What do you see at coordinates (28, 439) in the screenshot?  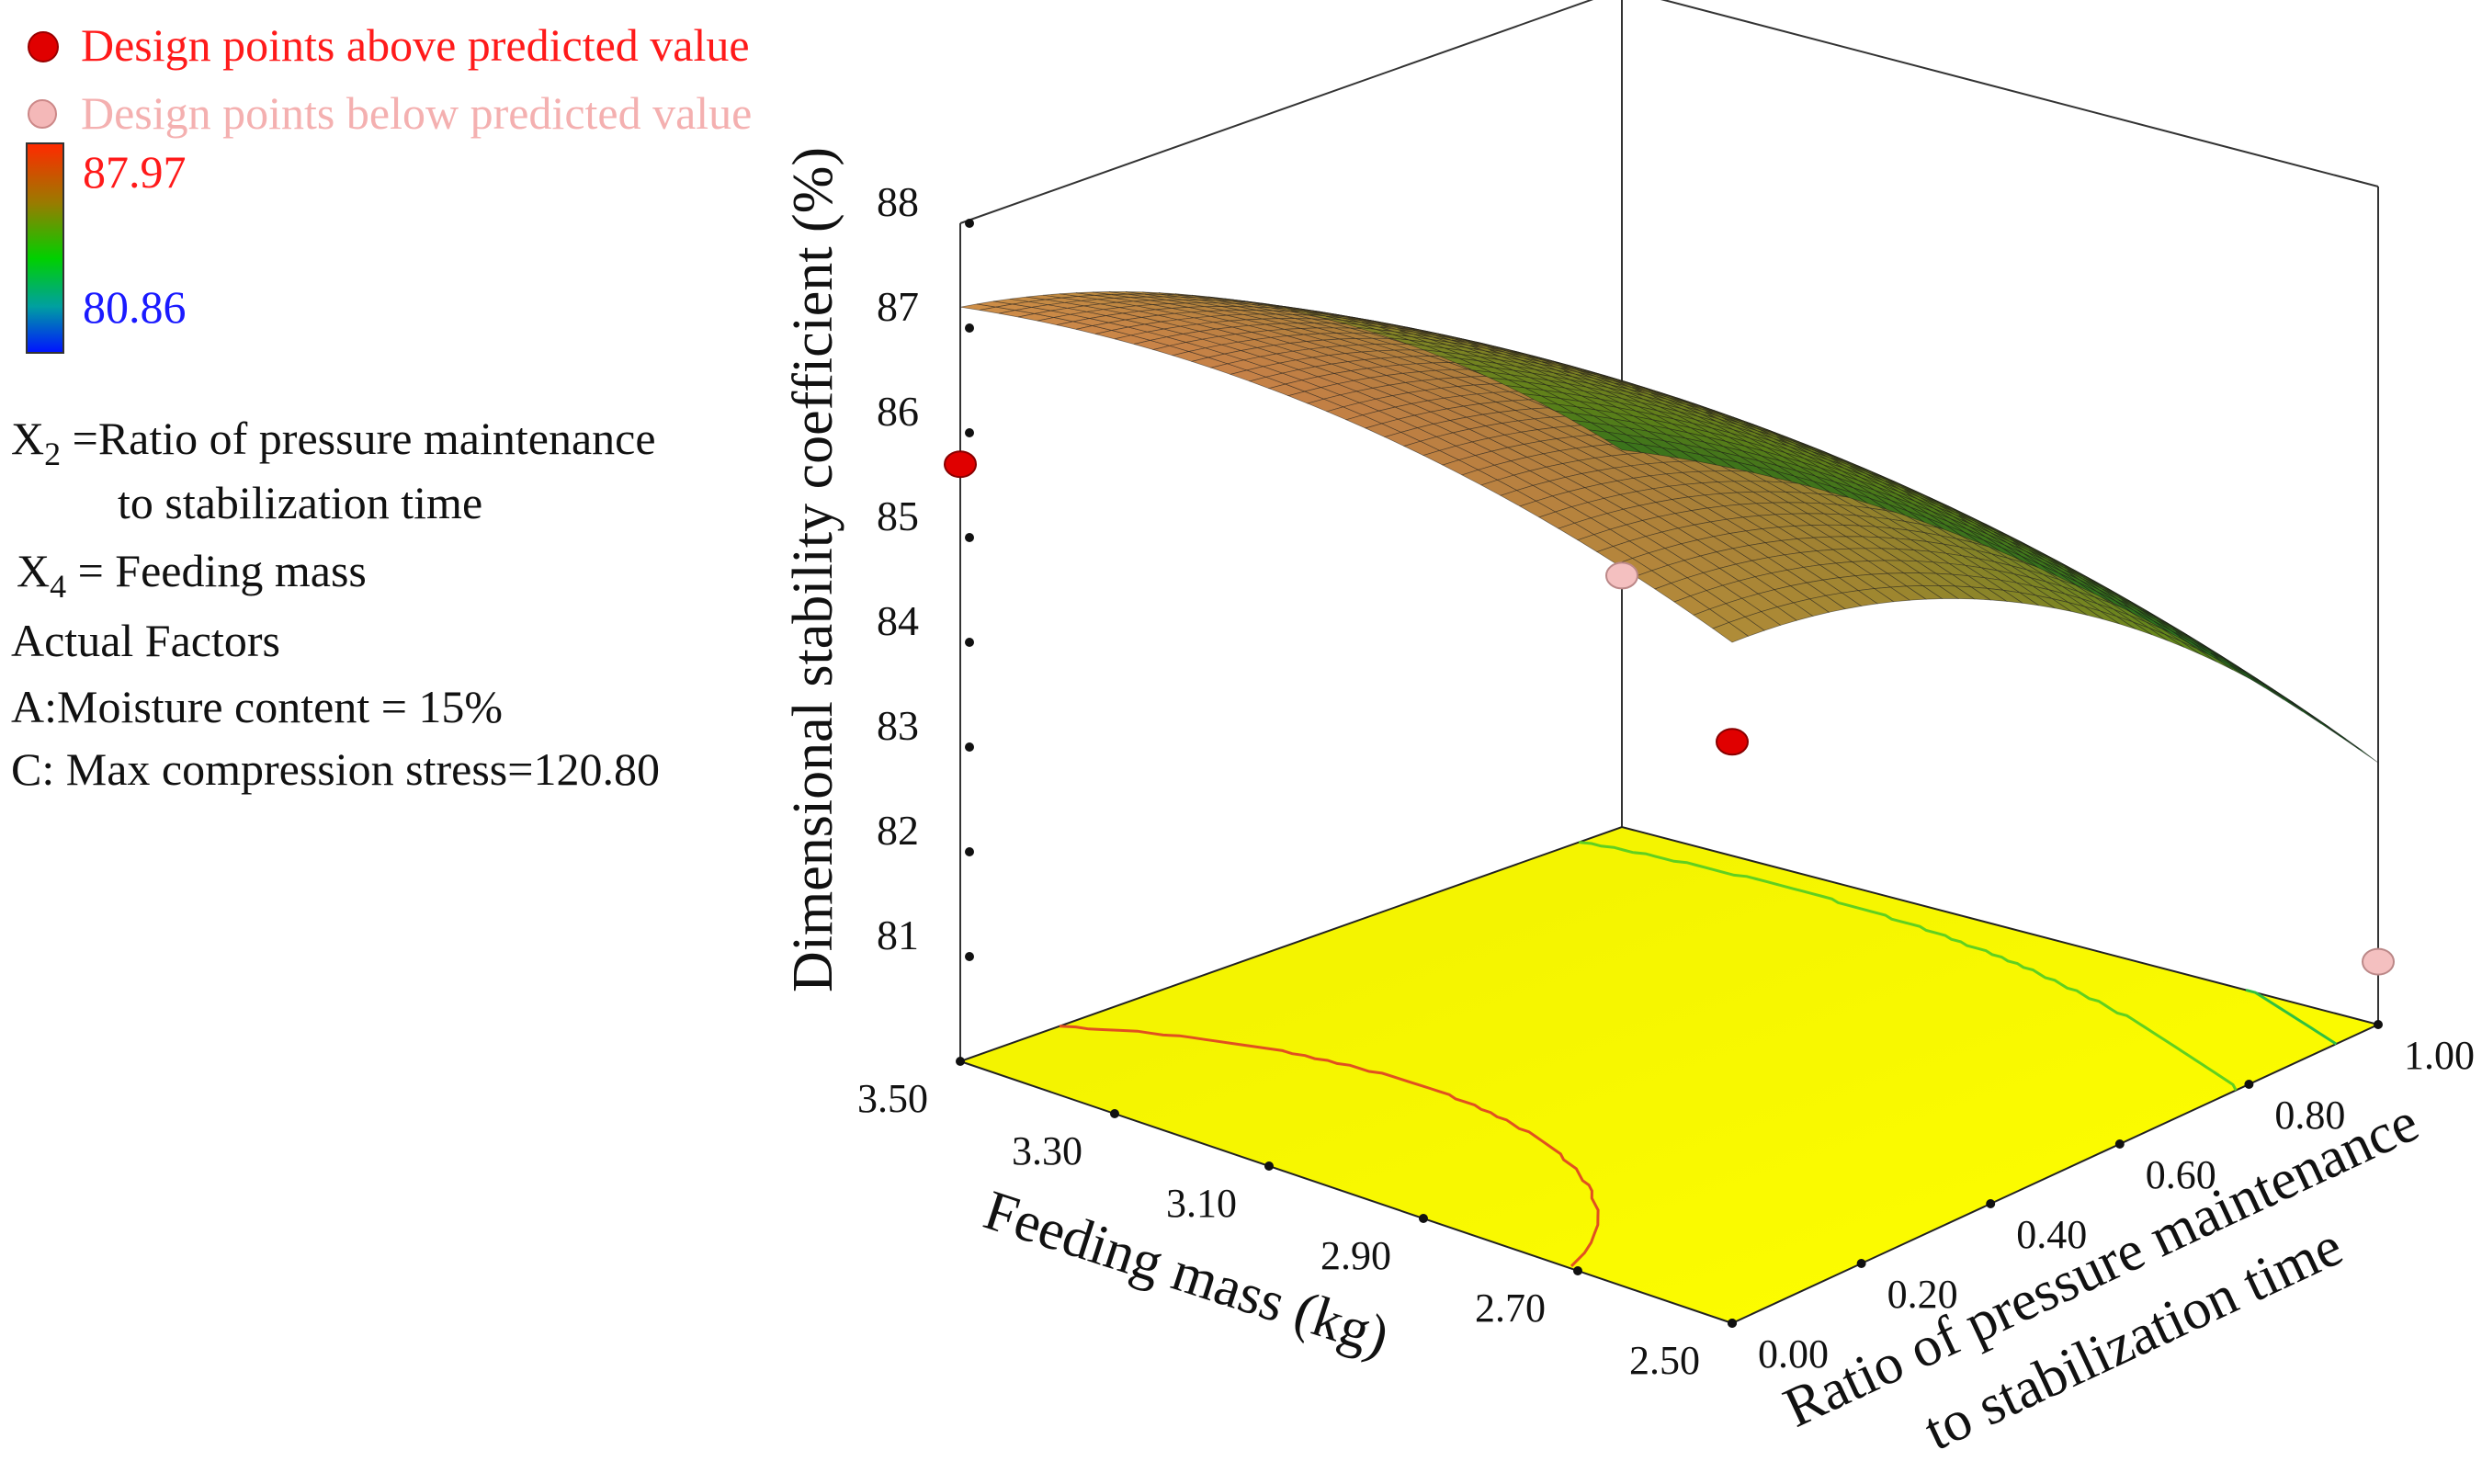 I see `x2-symbol: X` at bounding box center [28, 439].